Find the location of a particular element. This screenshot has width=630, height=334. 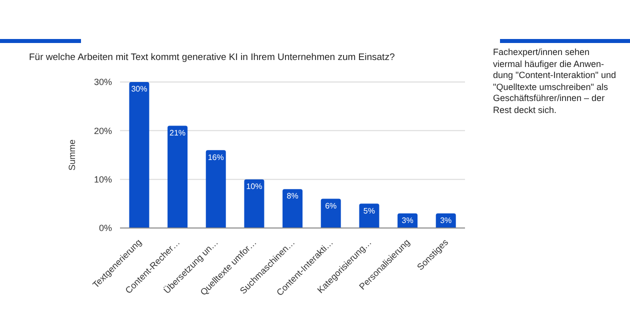

data-label: 6% is located at coordinates (331, 205).